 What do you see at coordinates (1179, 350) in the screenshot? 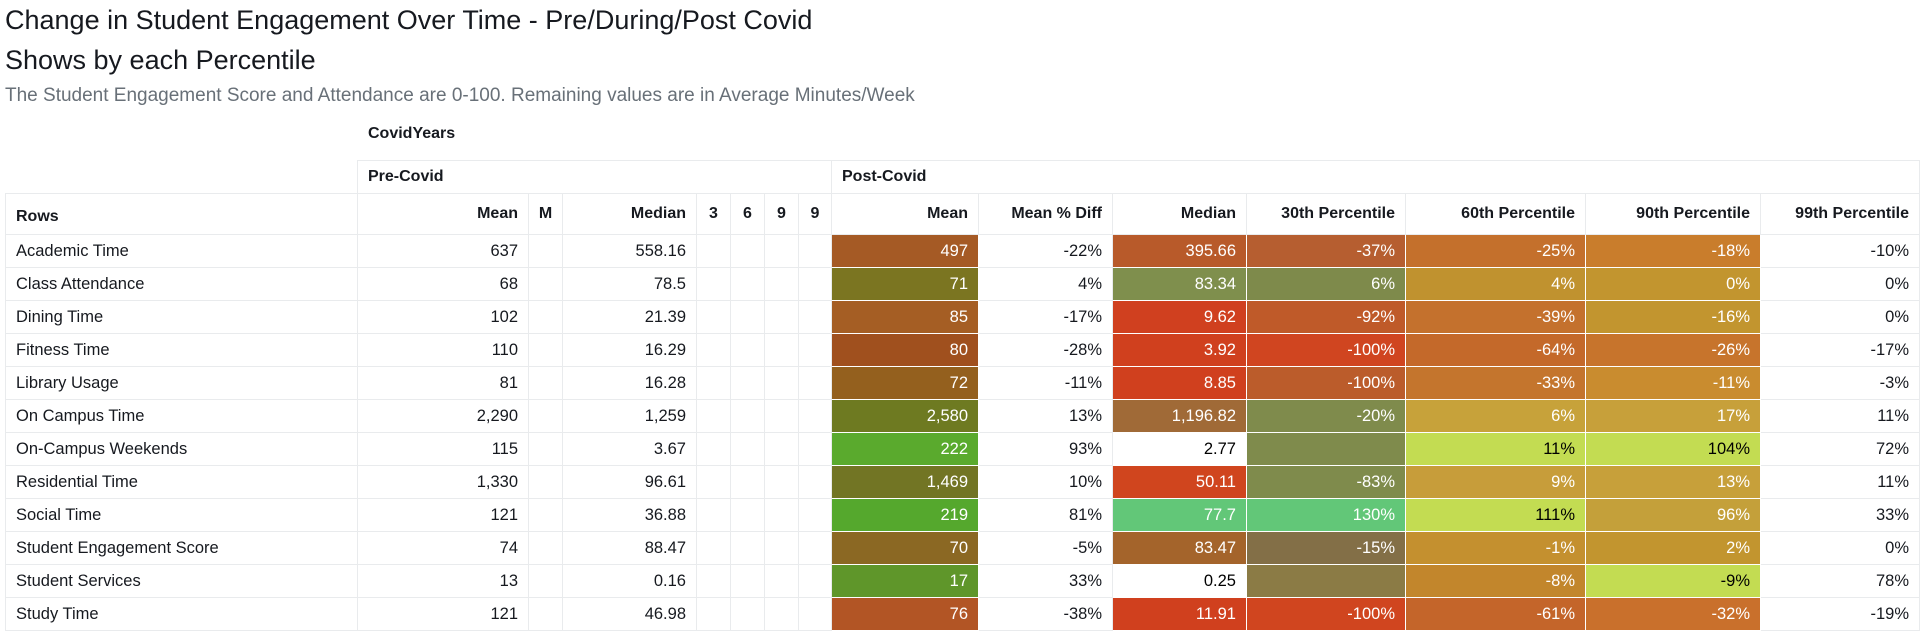
I see `cell-post-covid-2: 3.92` at bounding box center [1179, 350].